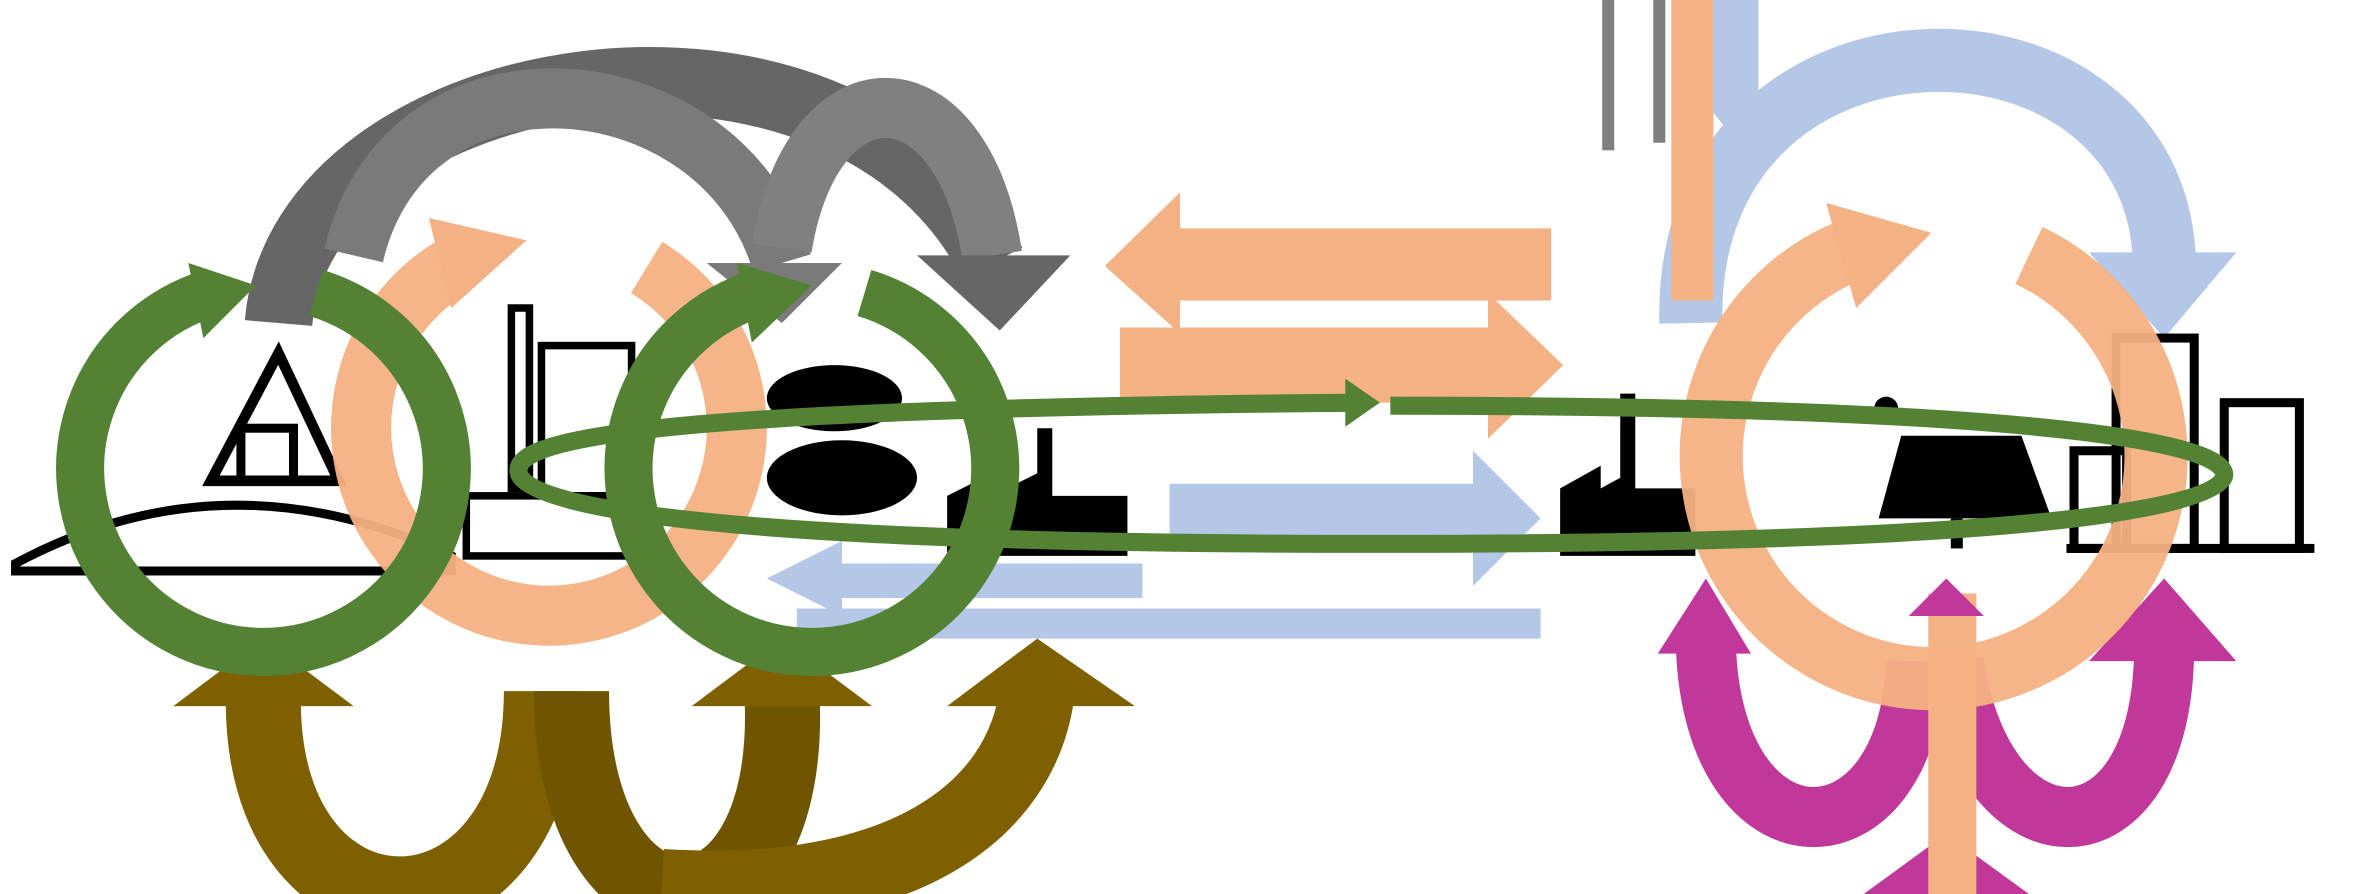 The height and width of the screenshot is (894, 2357). What do you see at coordinates (267, 454) in the screenshot?
I see `barn-door` at bounding box center [267, 454].